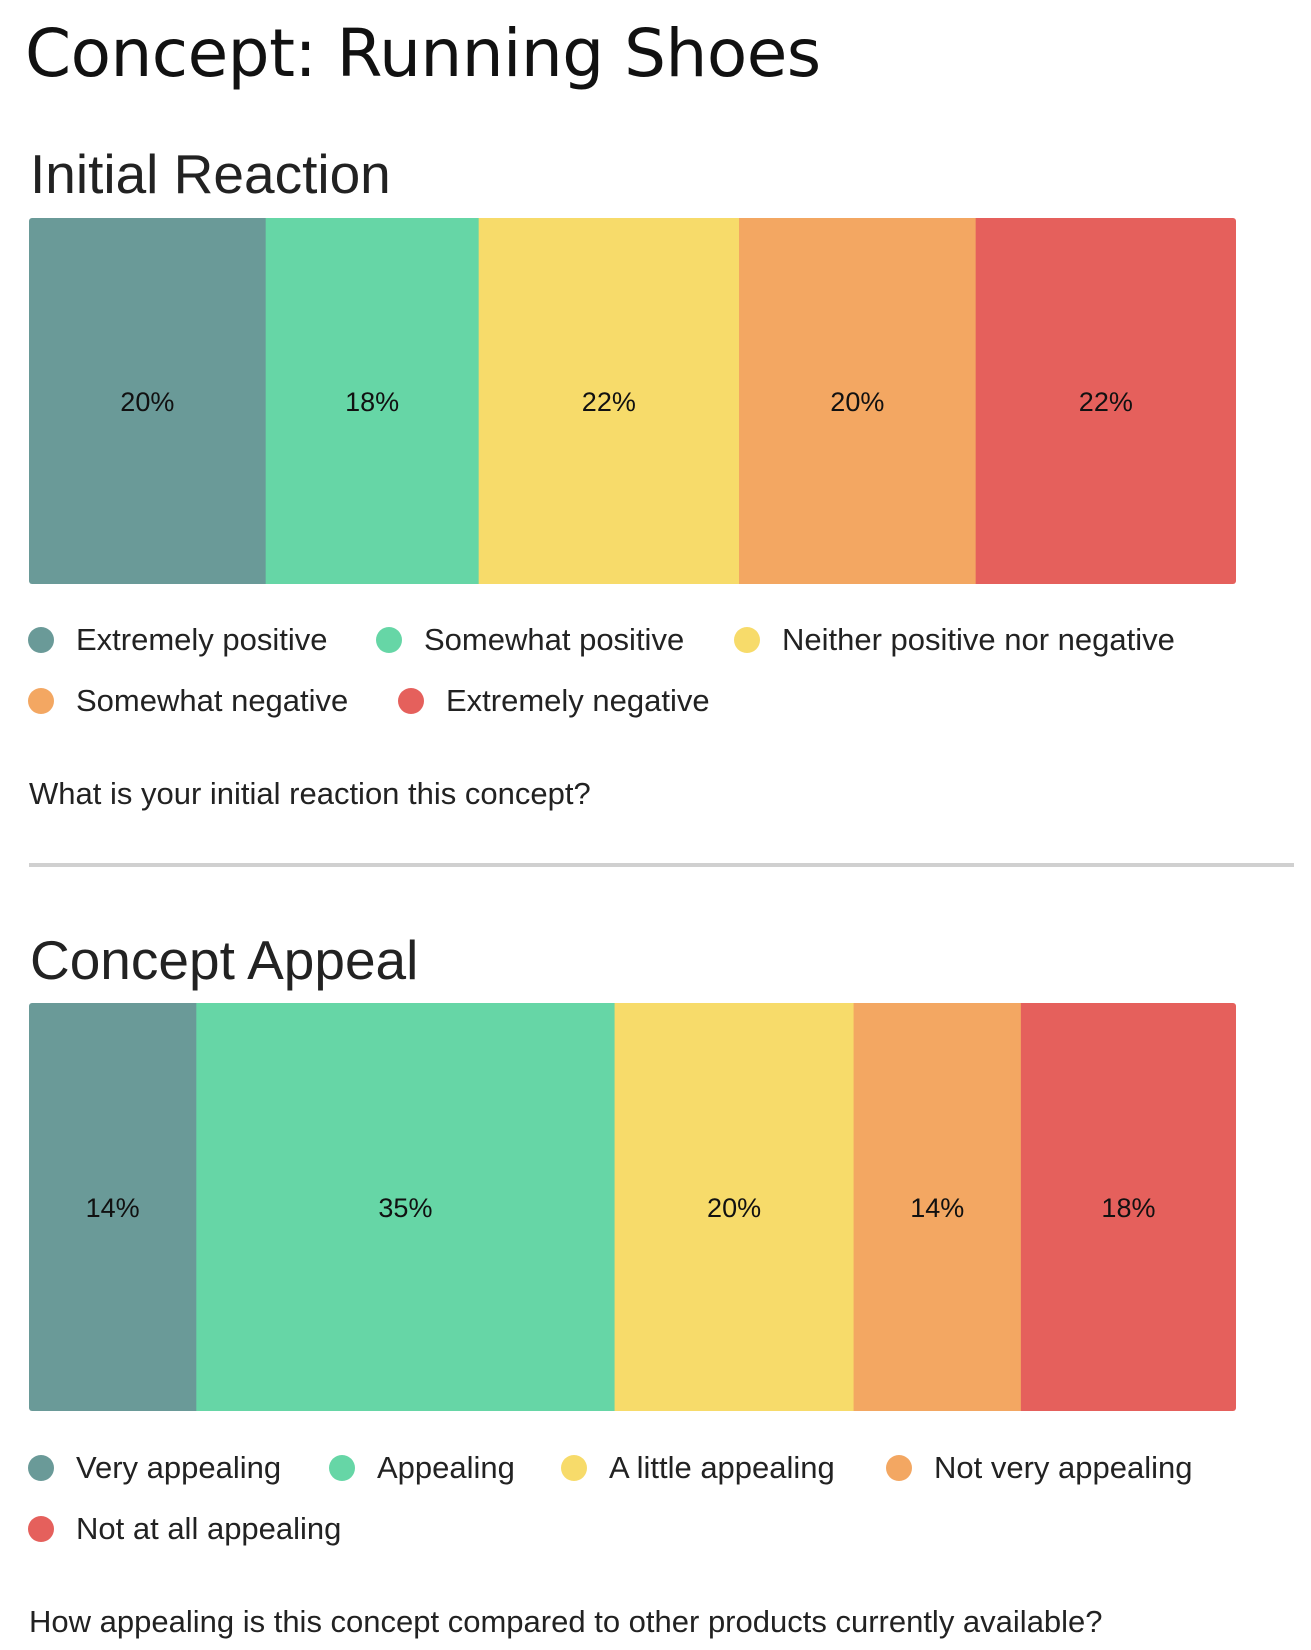 The height and width of the screenshot is (1650, 1311). I want to click on data-label-extremely-positive: 20%, so click(147, 402).